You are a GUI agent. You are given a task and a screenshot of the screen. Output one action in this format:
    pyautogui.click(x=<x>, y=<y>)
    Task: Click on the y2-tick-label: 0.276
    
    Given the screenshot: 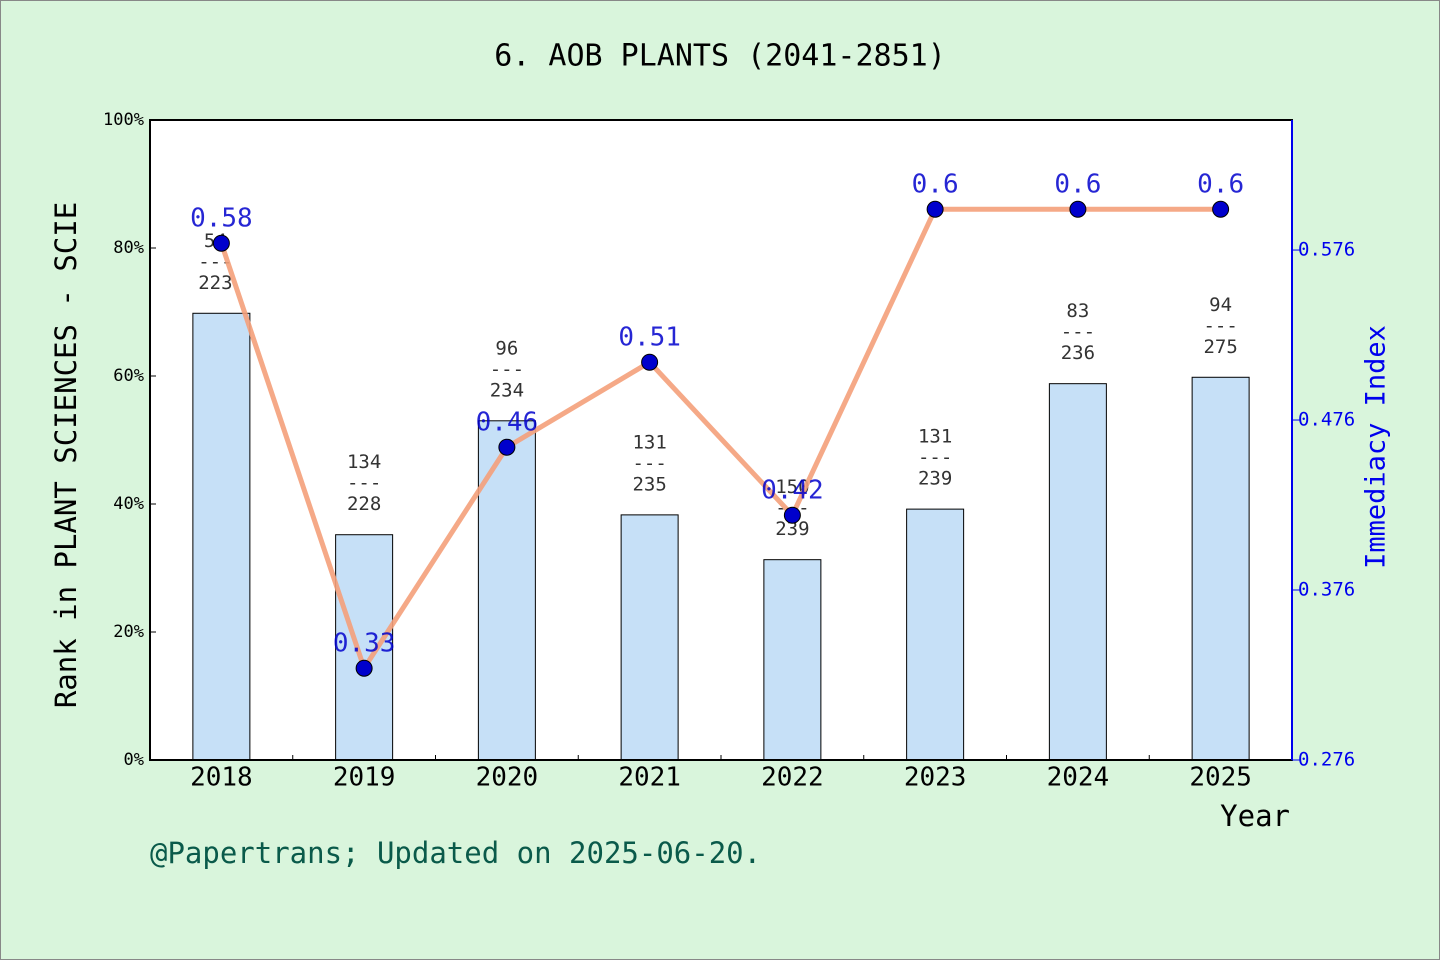 What is the action you would take?
    pyautogui.click(x=1326, y=760)
    